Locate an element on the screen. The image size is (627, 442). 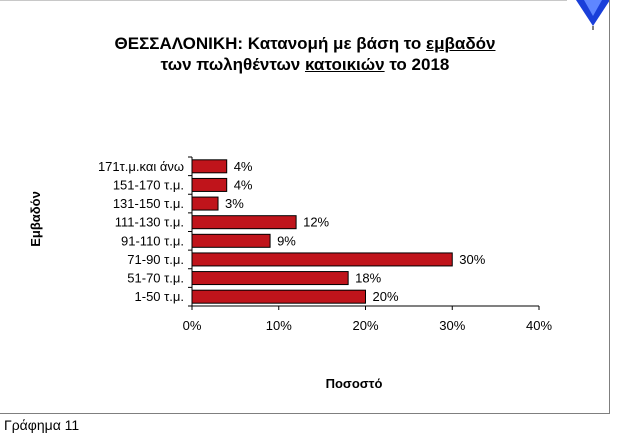
data-label: 30% is located at coordinates (472, 259).